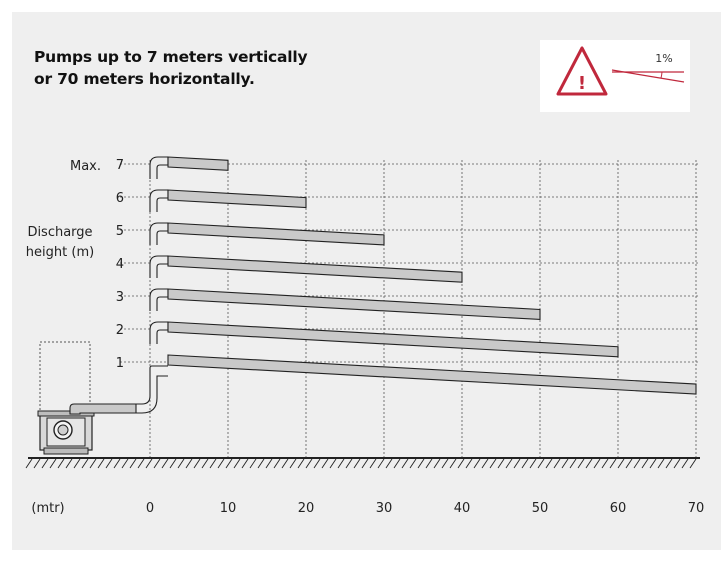 This screenshot has height=564, width=721. Describe the element at coordinates (648, 76) in the screenshot. I see `slope-indicator-icon` at that location.